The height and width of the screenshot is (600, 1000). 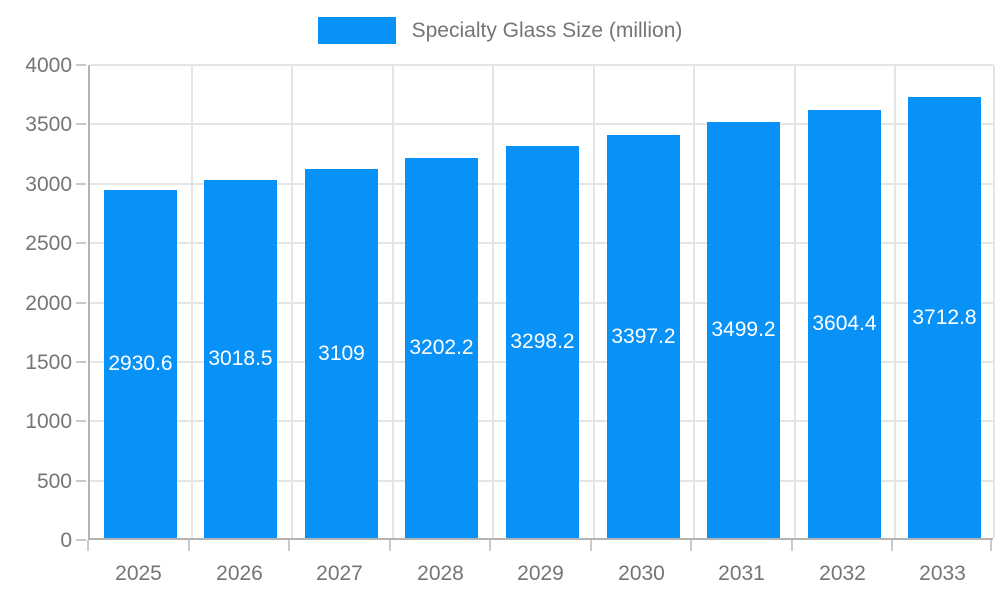 I want to click on bar-2025: 2930.6, so click(x=140, y=364).